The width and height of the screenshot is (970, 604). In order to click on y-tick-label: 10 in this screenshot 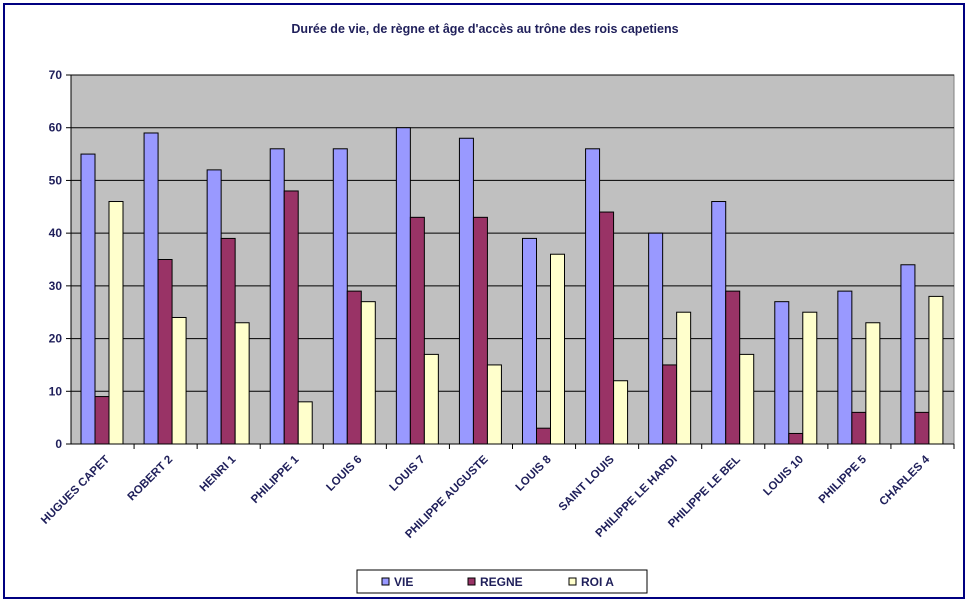, I will do `click(56, 391)`.